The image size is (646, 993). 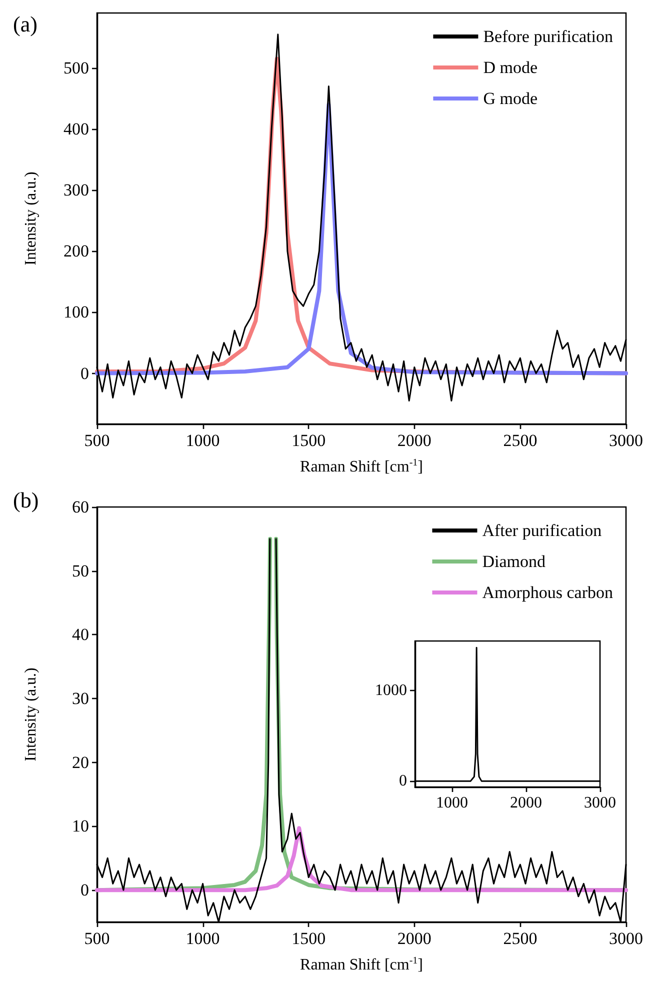 What do you see at coordinates (510, 98) in the screenshot?
I see `legend-label: G mode` at bounding box center [510, 98].